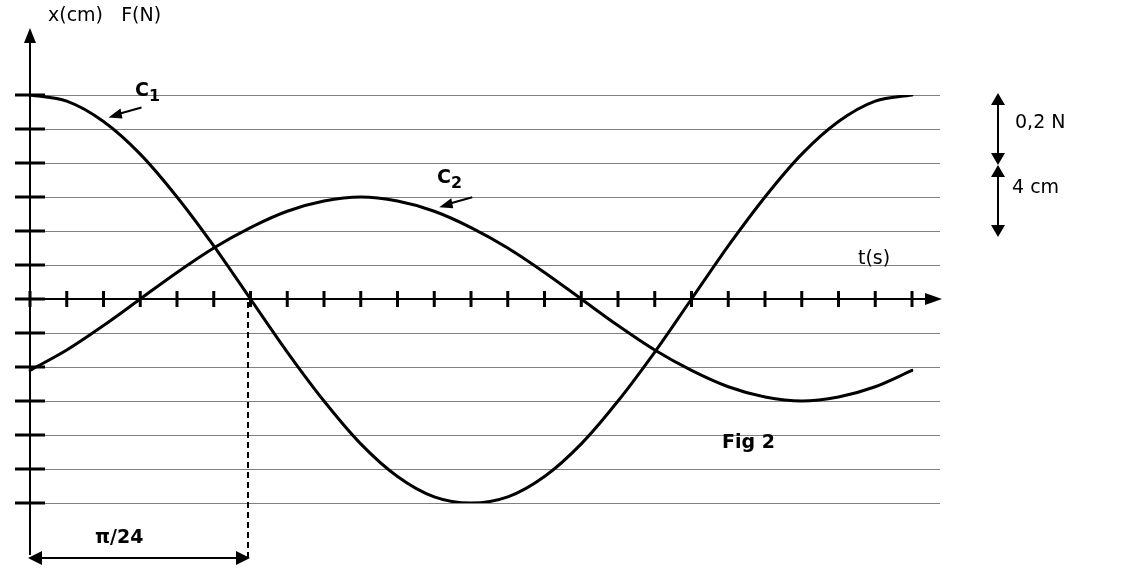 The width and height of the screenshot is (1122, 568). Describe the element at coordinates (449, 178) in the screenshot. I see `series-label: C$_{2}$` at that location.